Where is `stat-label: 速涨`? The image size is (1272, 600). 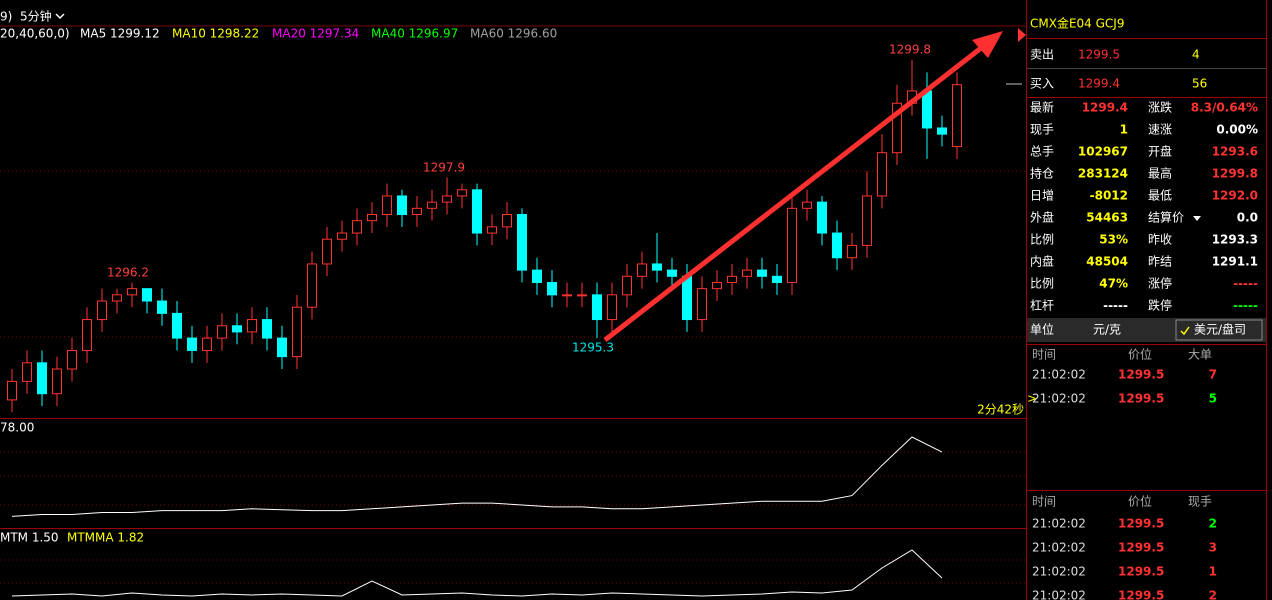 stat-label: 速涨 is located at coordinates (1160, 129).